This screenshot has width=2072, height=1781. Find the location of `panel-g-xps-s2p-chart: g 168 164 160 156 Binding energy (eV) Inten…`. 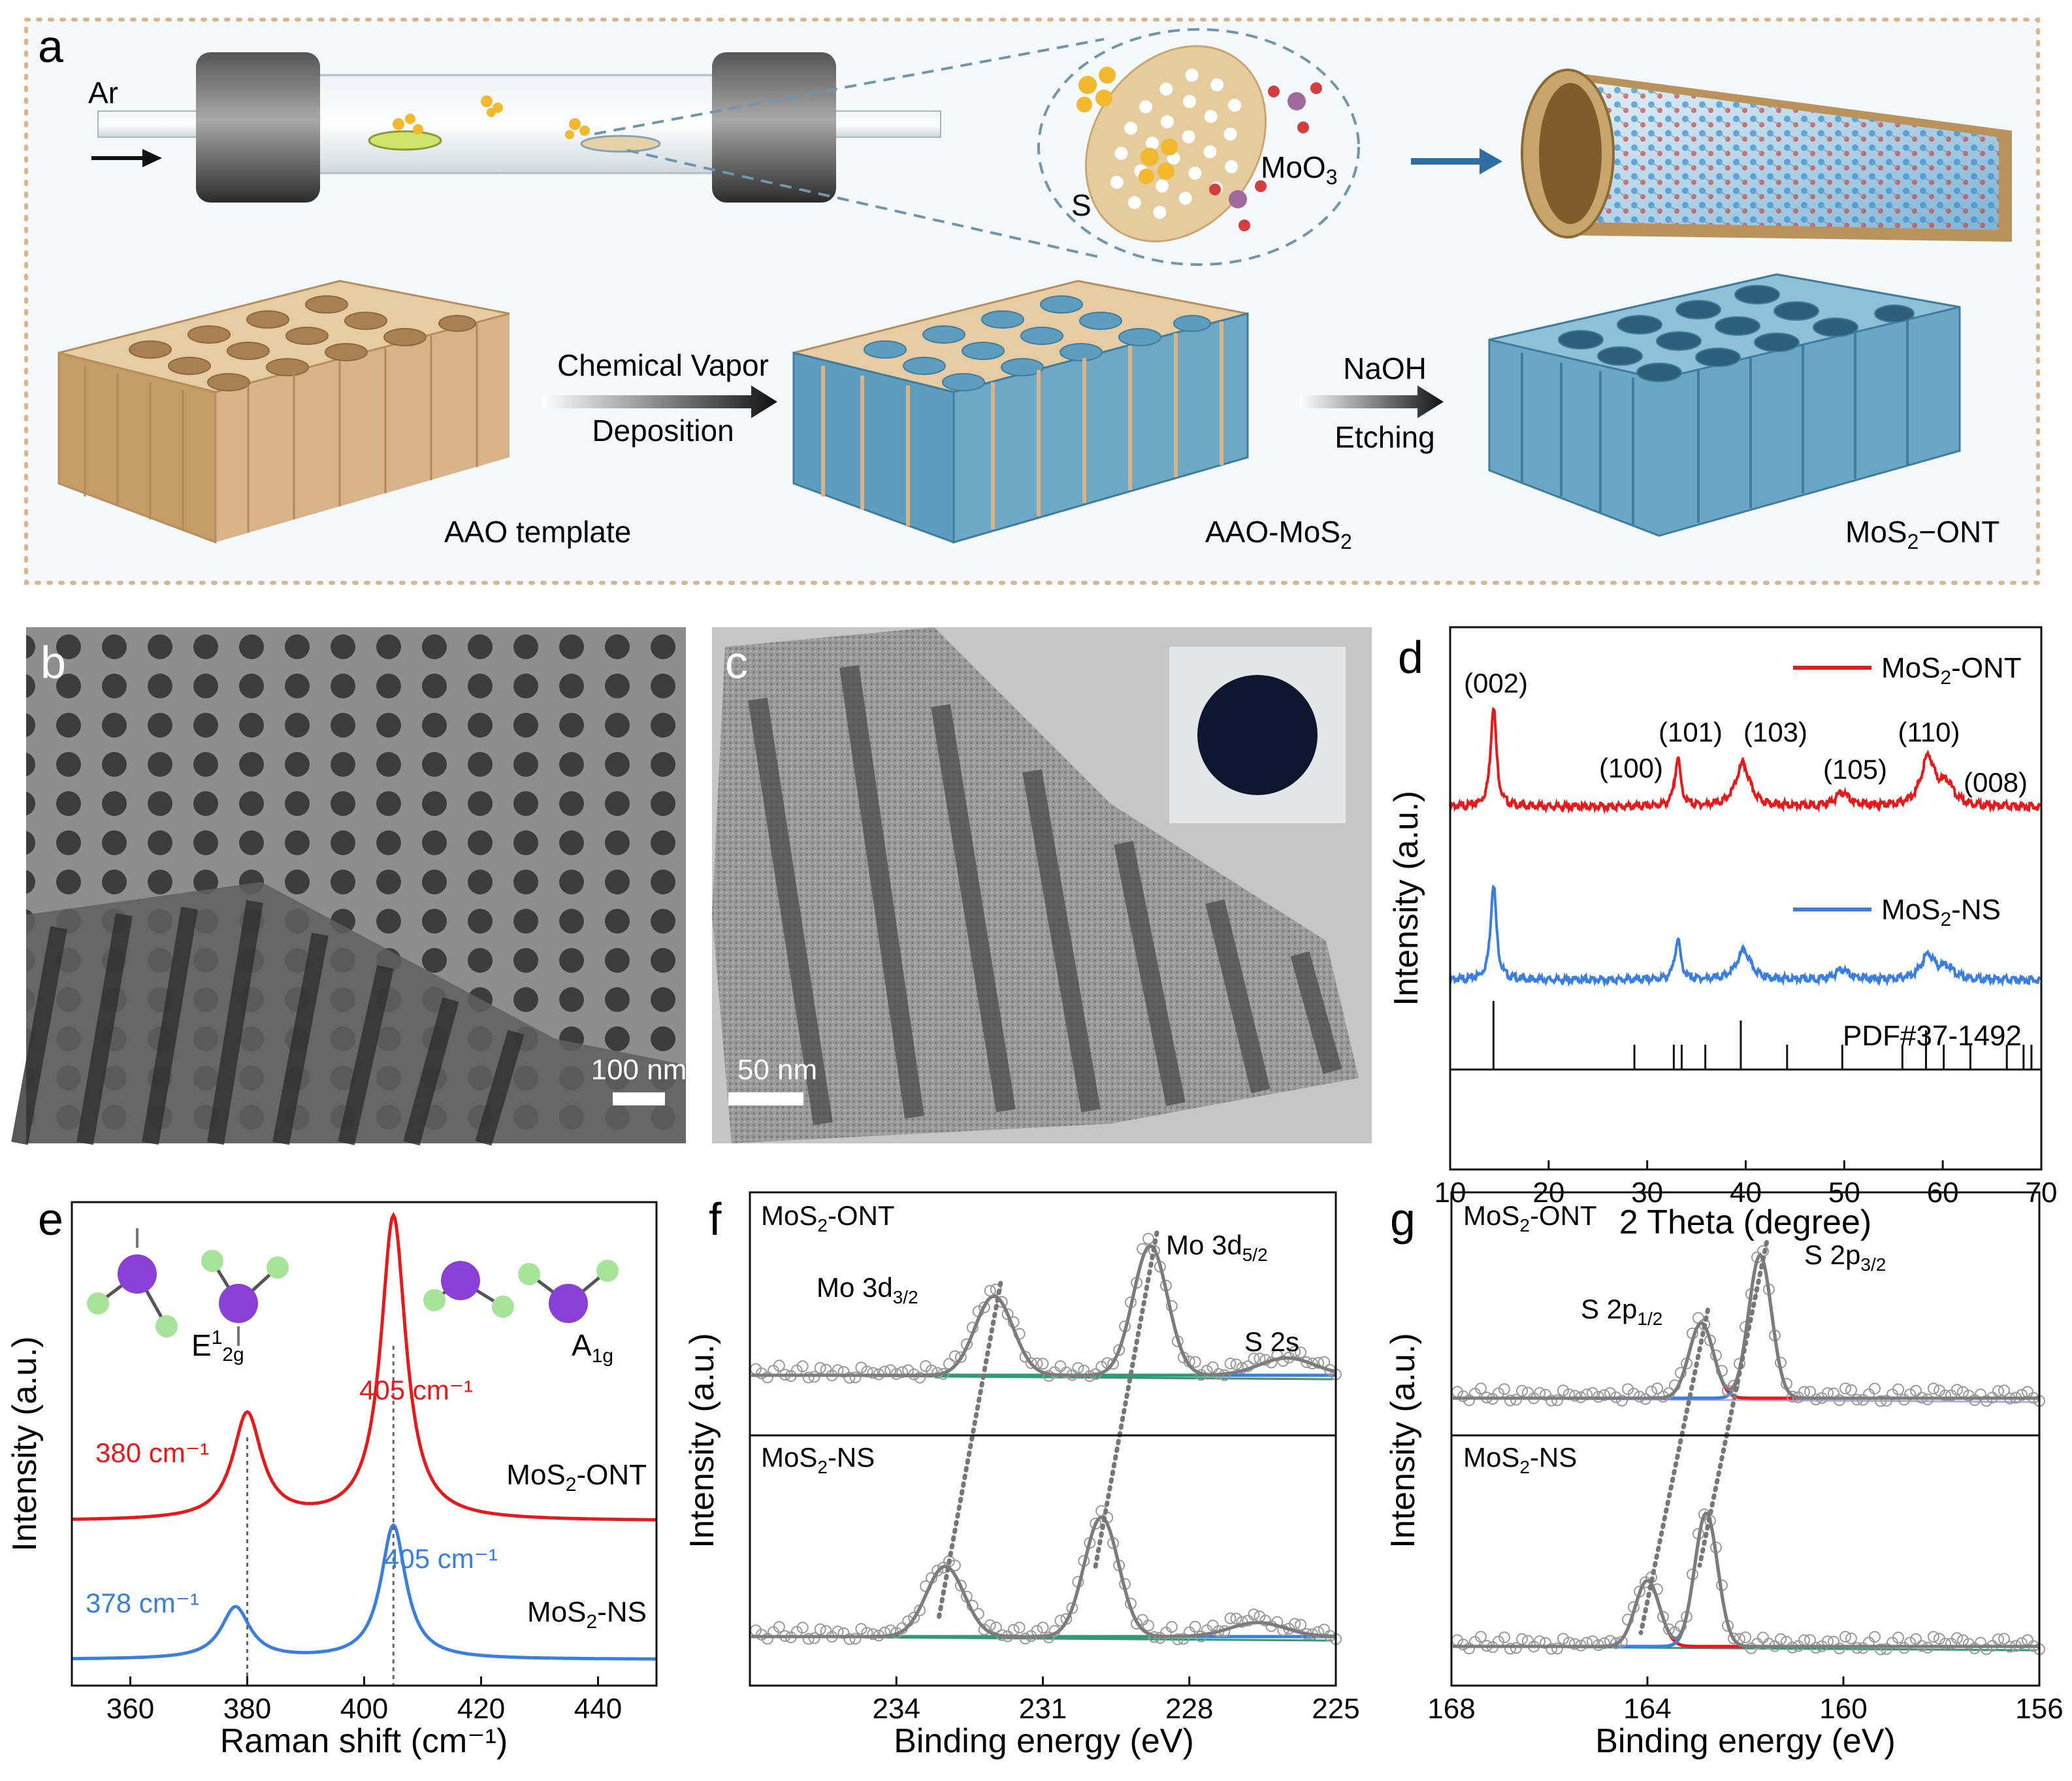

panel-g-xps-s2p-chart: g 168 164 160 156 Binding energy (eV) Inten… is located at coordinates (1724, 1475).